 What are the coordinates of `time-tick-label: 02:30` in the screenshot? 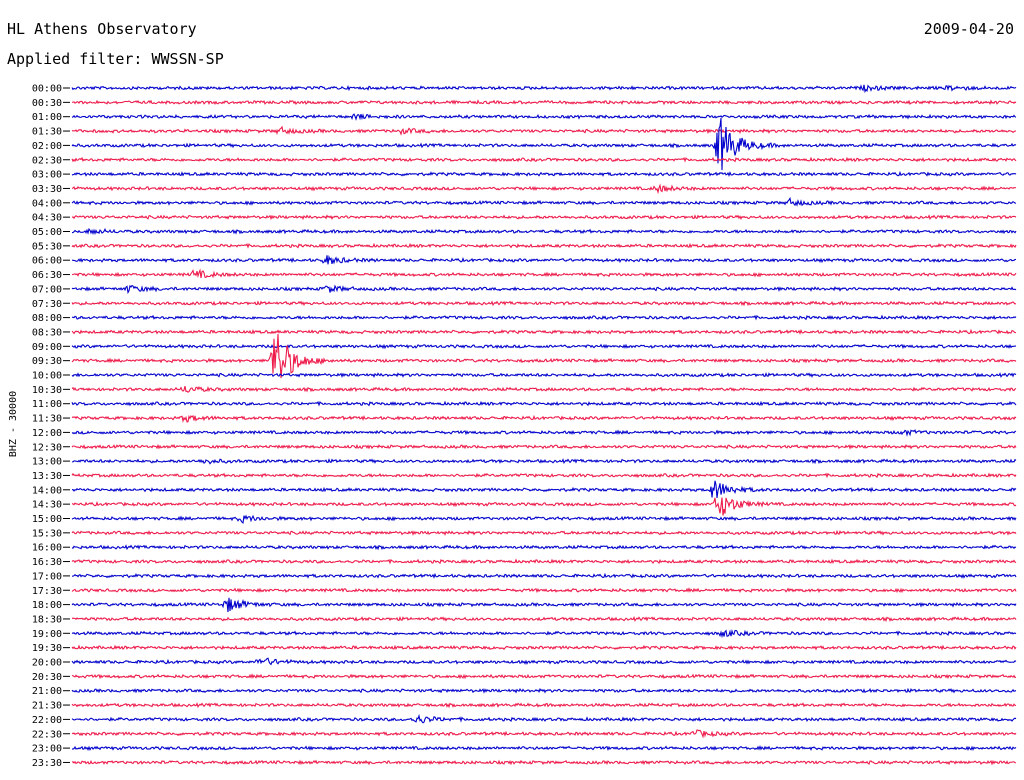 It's located at (47, 160).